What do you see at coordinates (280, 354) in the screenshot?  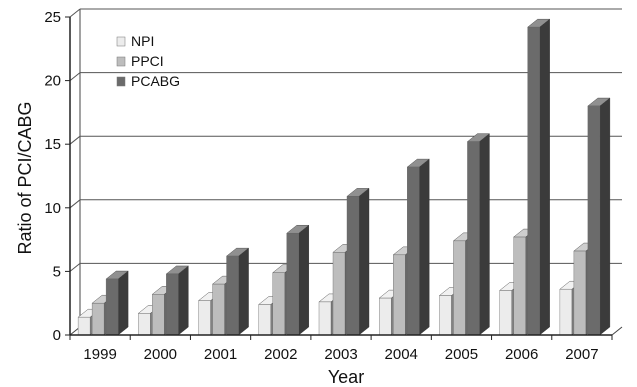 I see `x-tick-label: 2002` at bounding box center [280, 354].